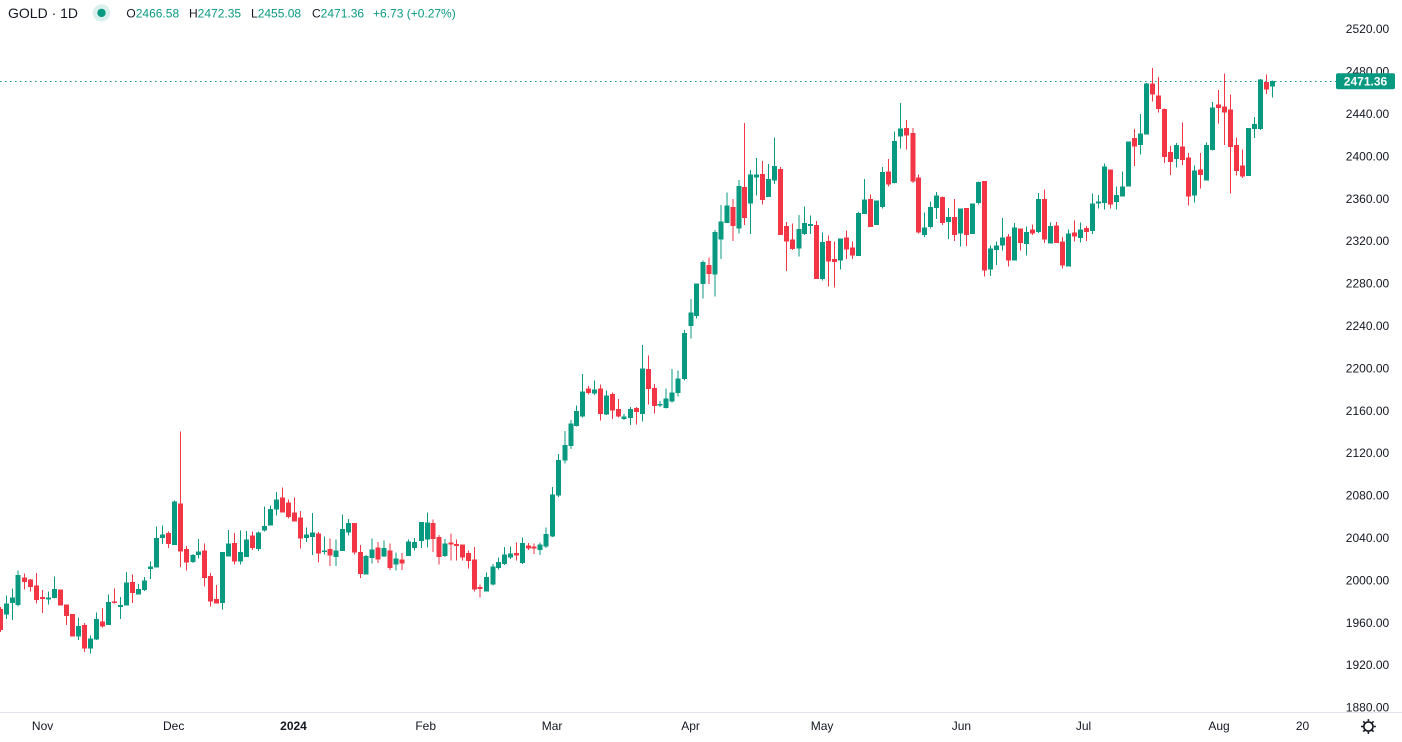 The image size is (1402, 742). What do you see at coordinates (338, 13) in the screenshot?
I see `svg-text: C2471.36` at bounding box center [338, 13].